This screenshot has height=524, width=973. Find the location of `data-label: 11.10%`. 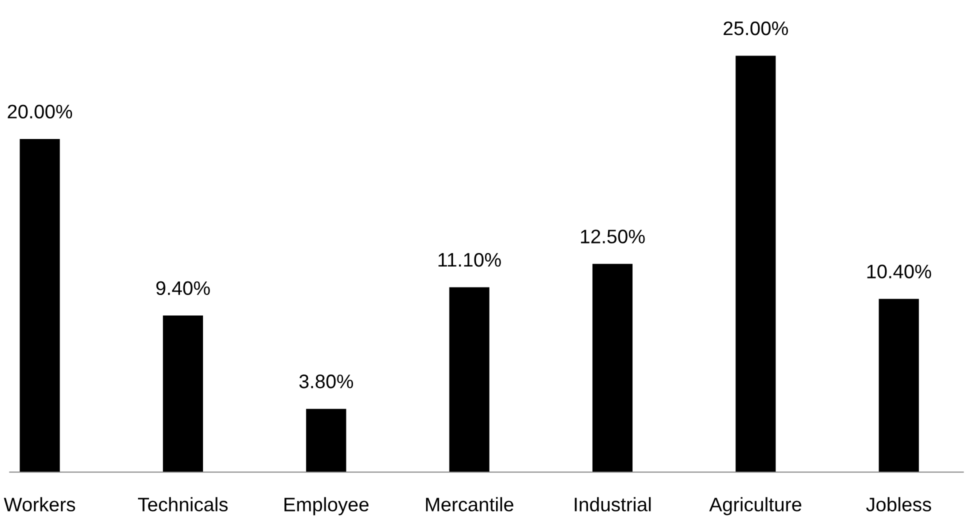

data-label: 11.10% is located at coordinates (469, 259).